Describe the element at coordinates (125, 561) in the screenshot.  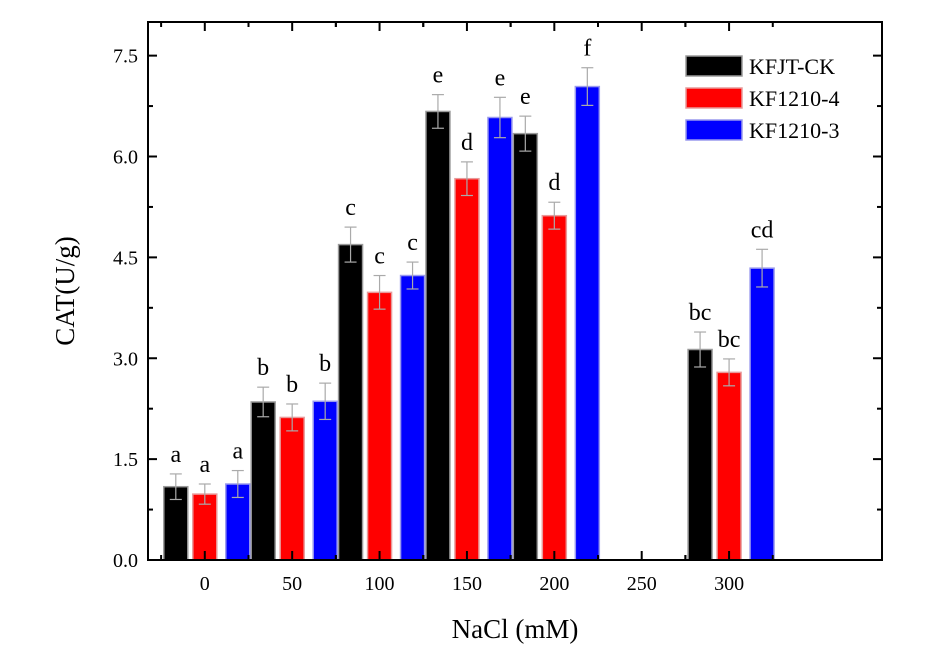
I see `y-tick-label: 0.0` at that location.